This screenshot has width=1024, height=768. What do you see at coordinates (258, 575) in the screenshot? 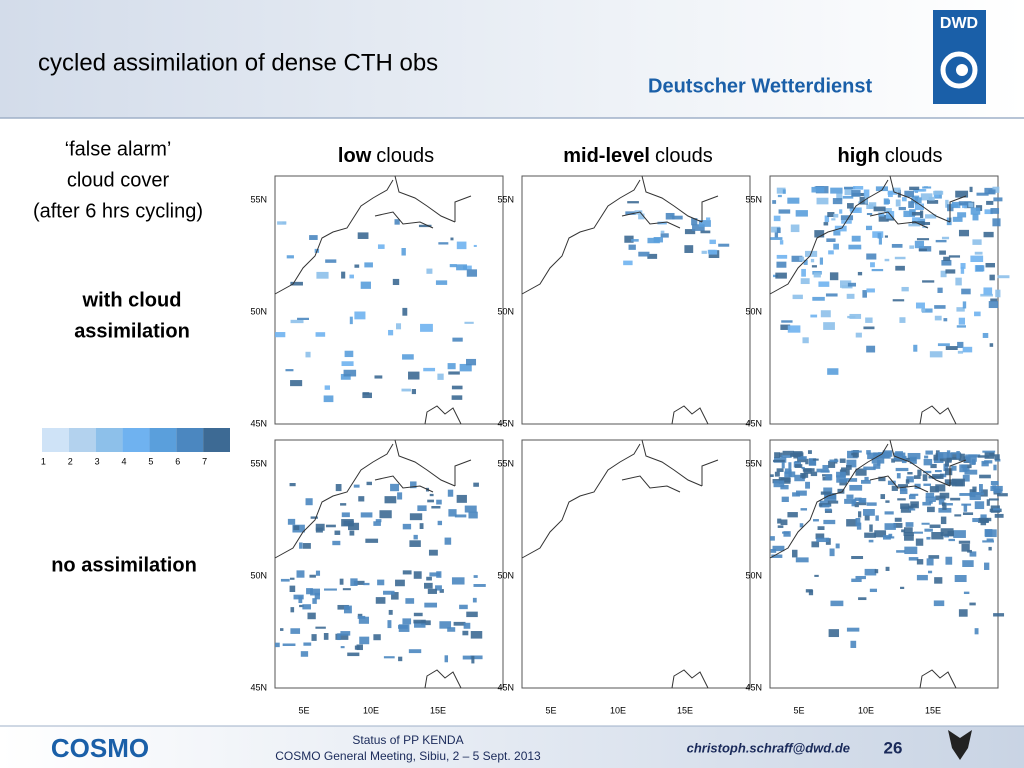
I see `lat-label: 50N` at bounding box center [258, 575].